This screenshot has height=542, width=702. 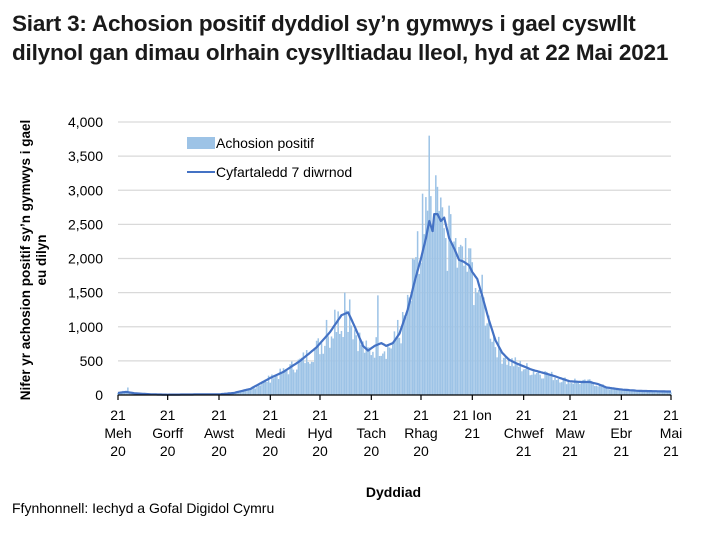 I want to click on x-tick-label: Meh, so click(x=117, y=433).